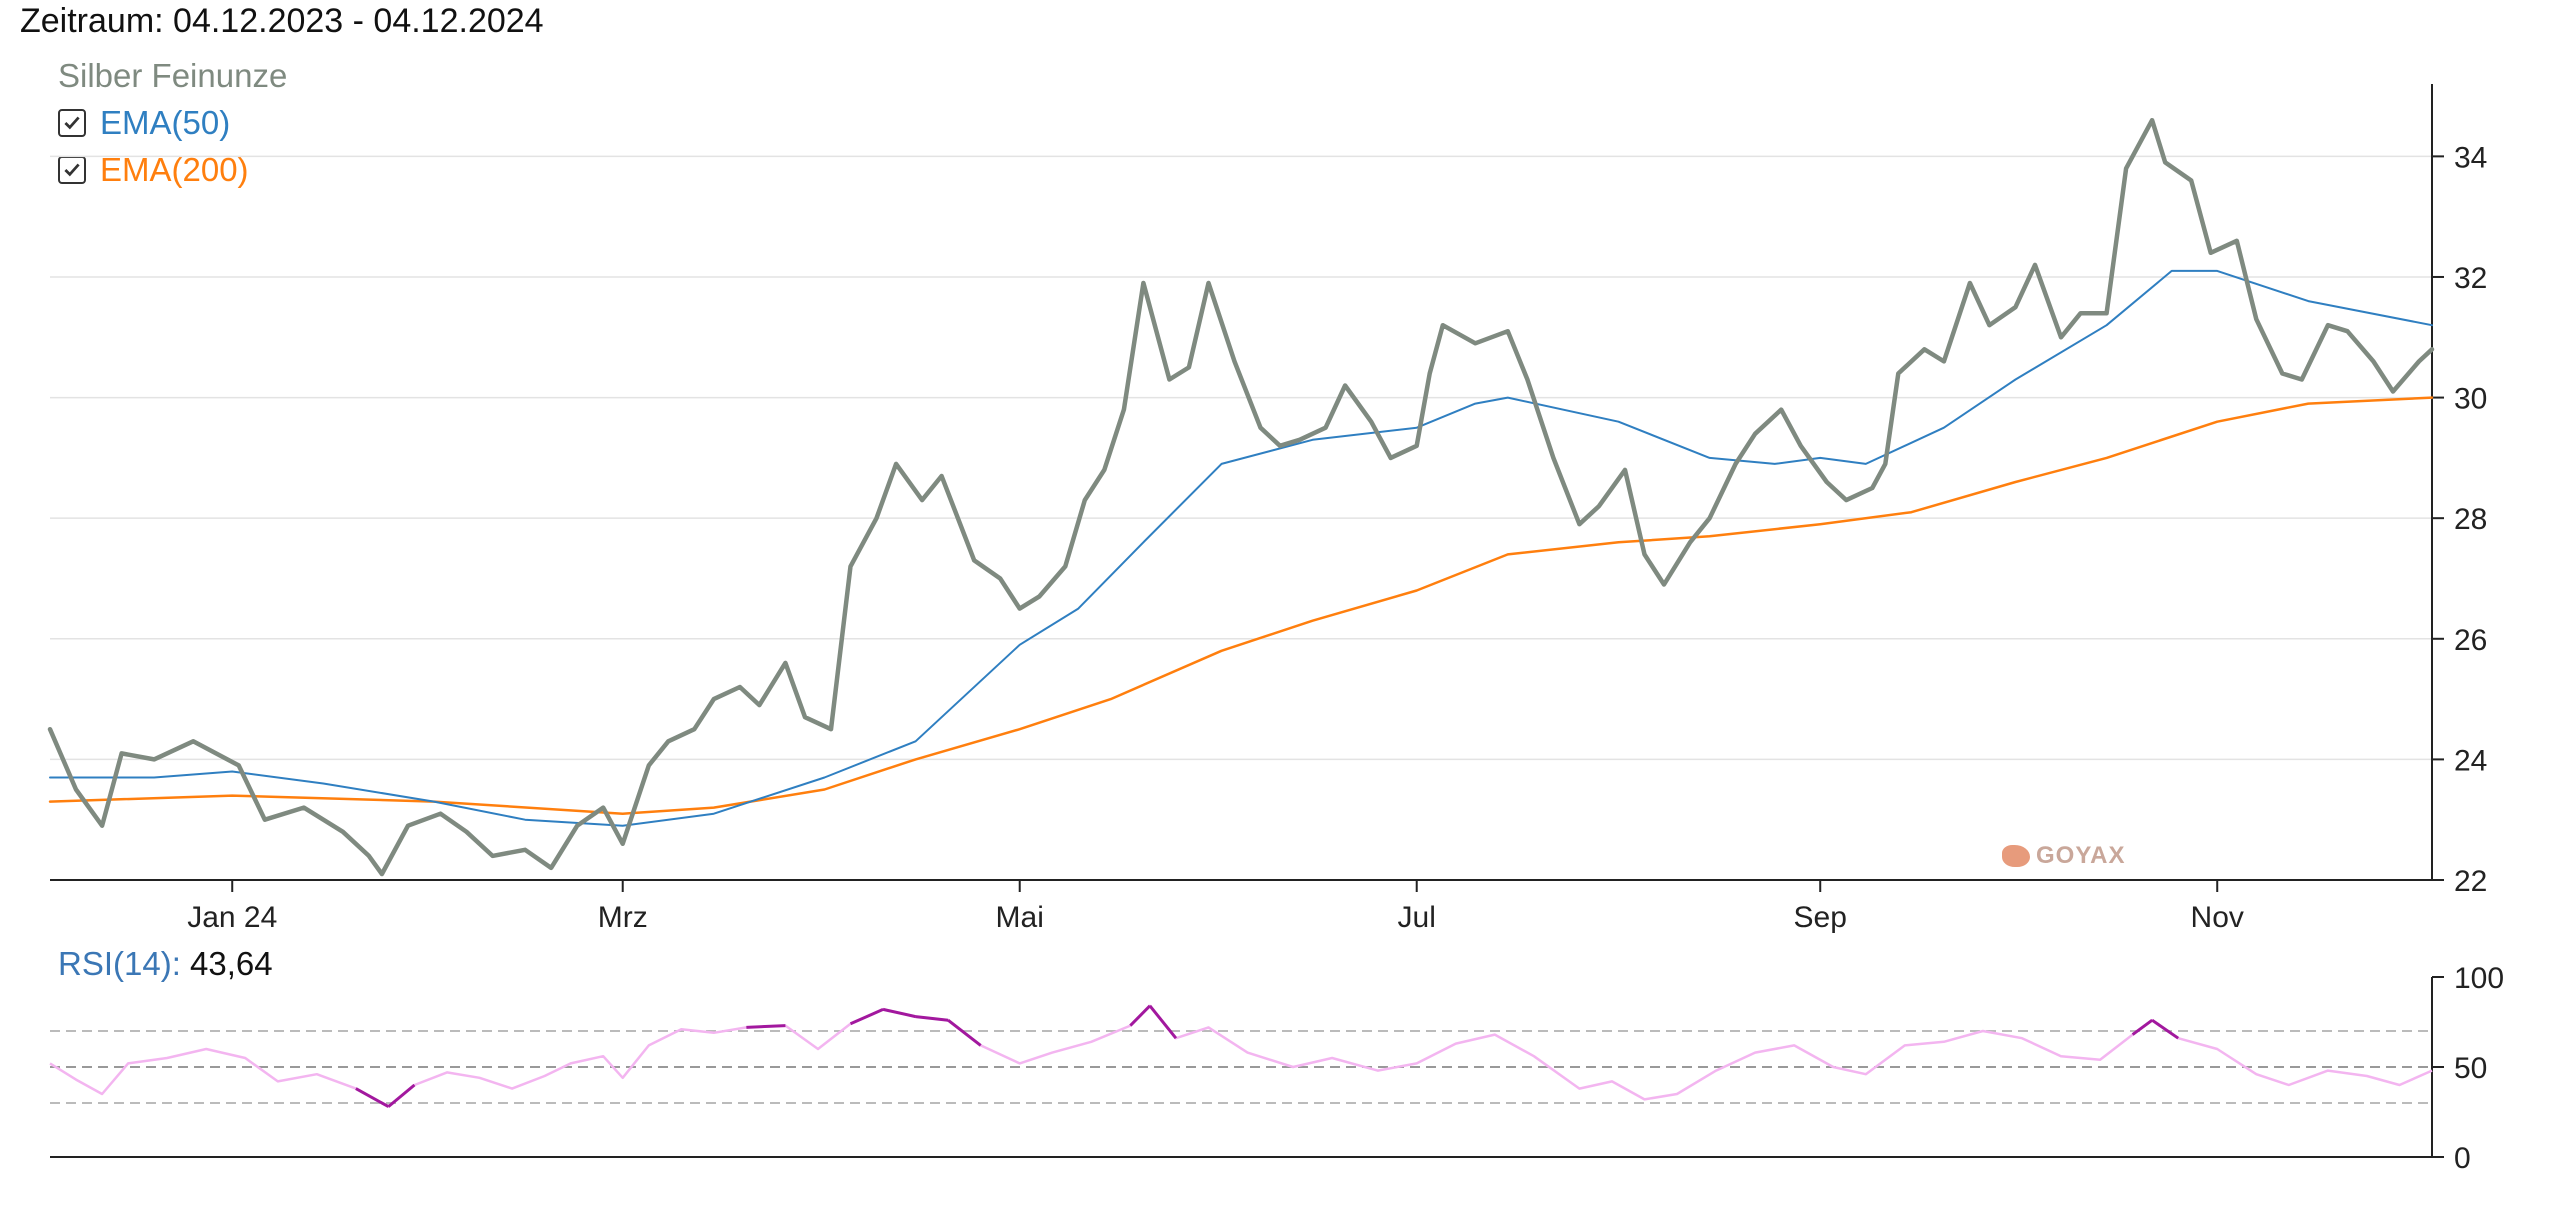  I want to click on legend-title: Silber Feinunze, so click(172, 75).